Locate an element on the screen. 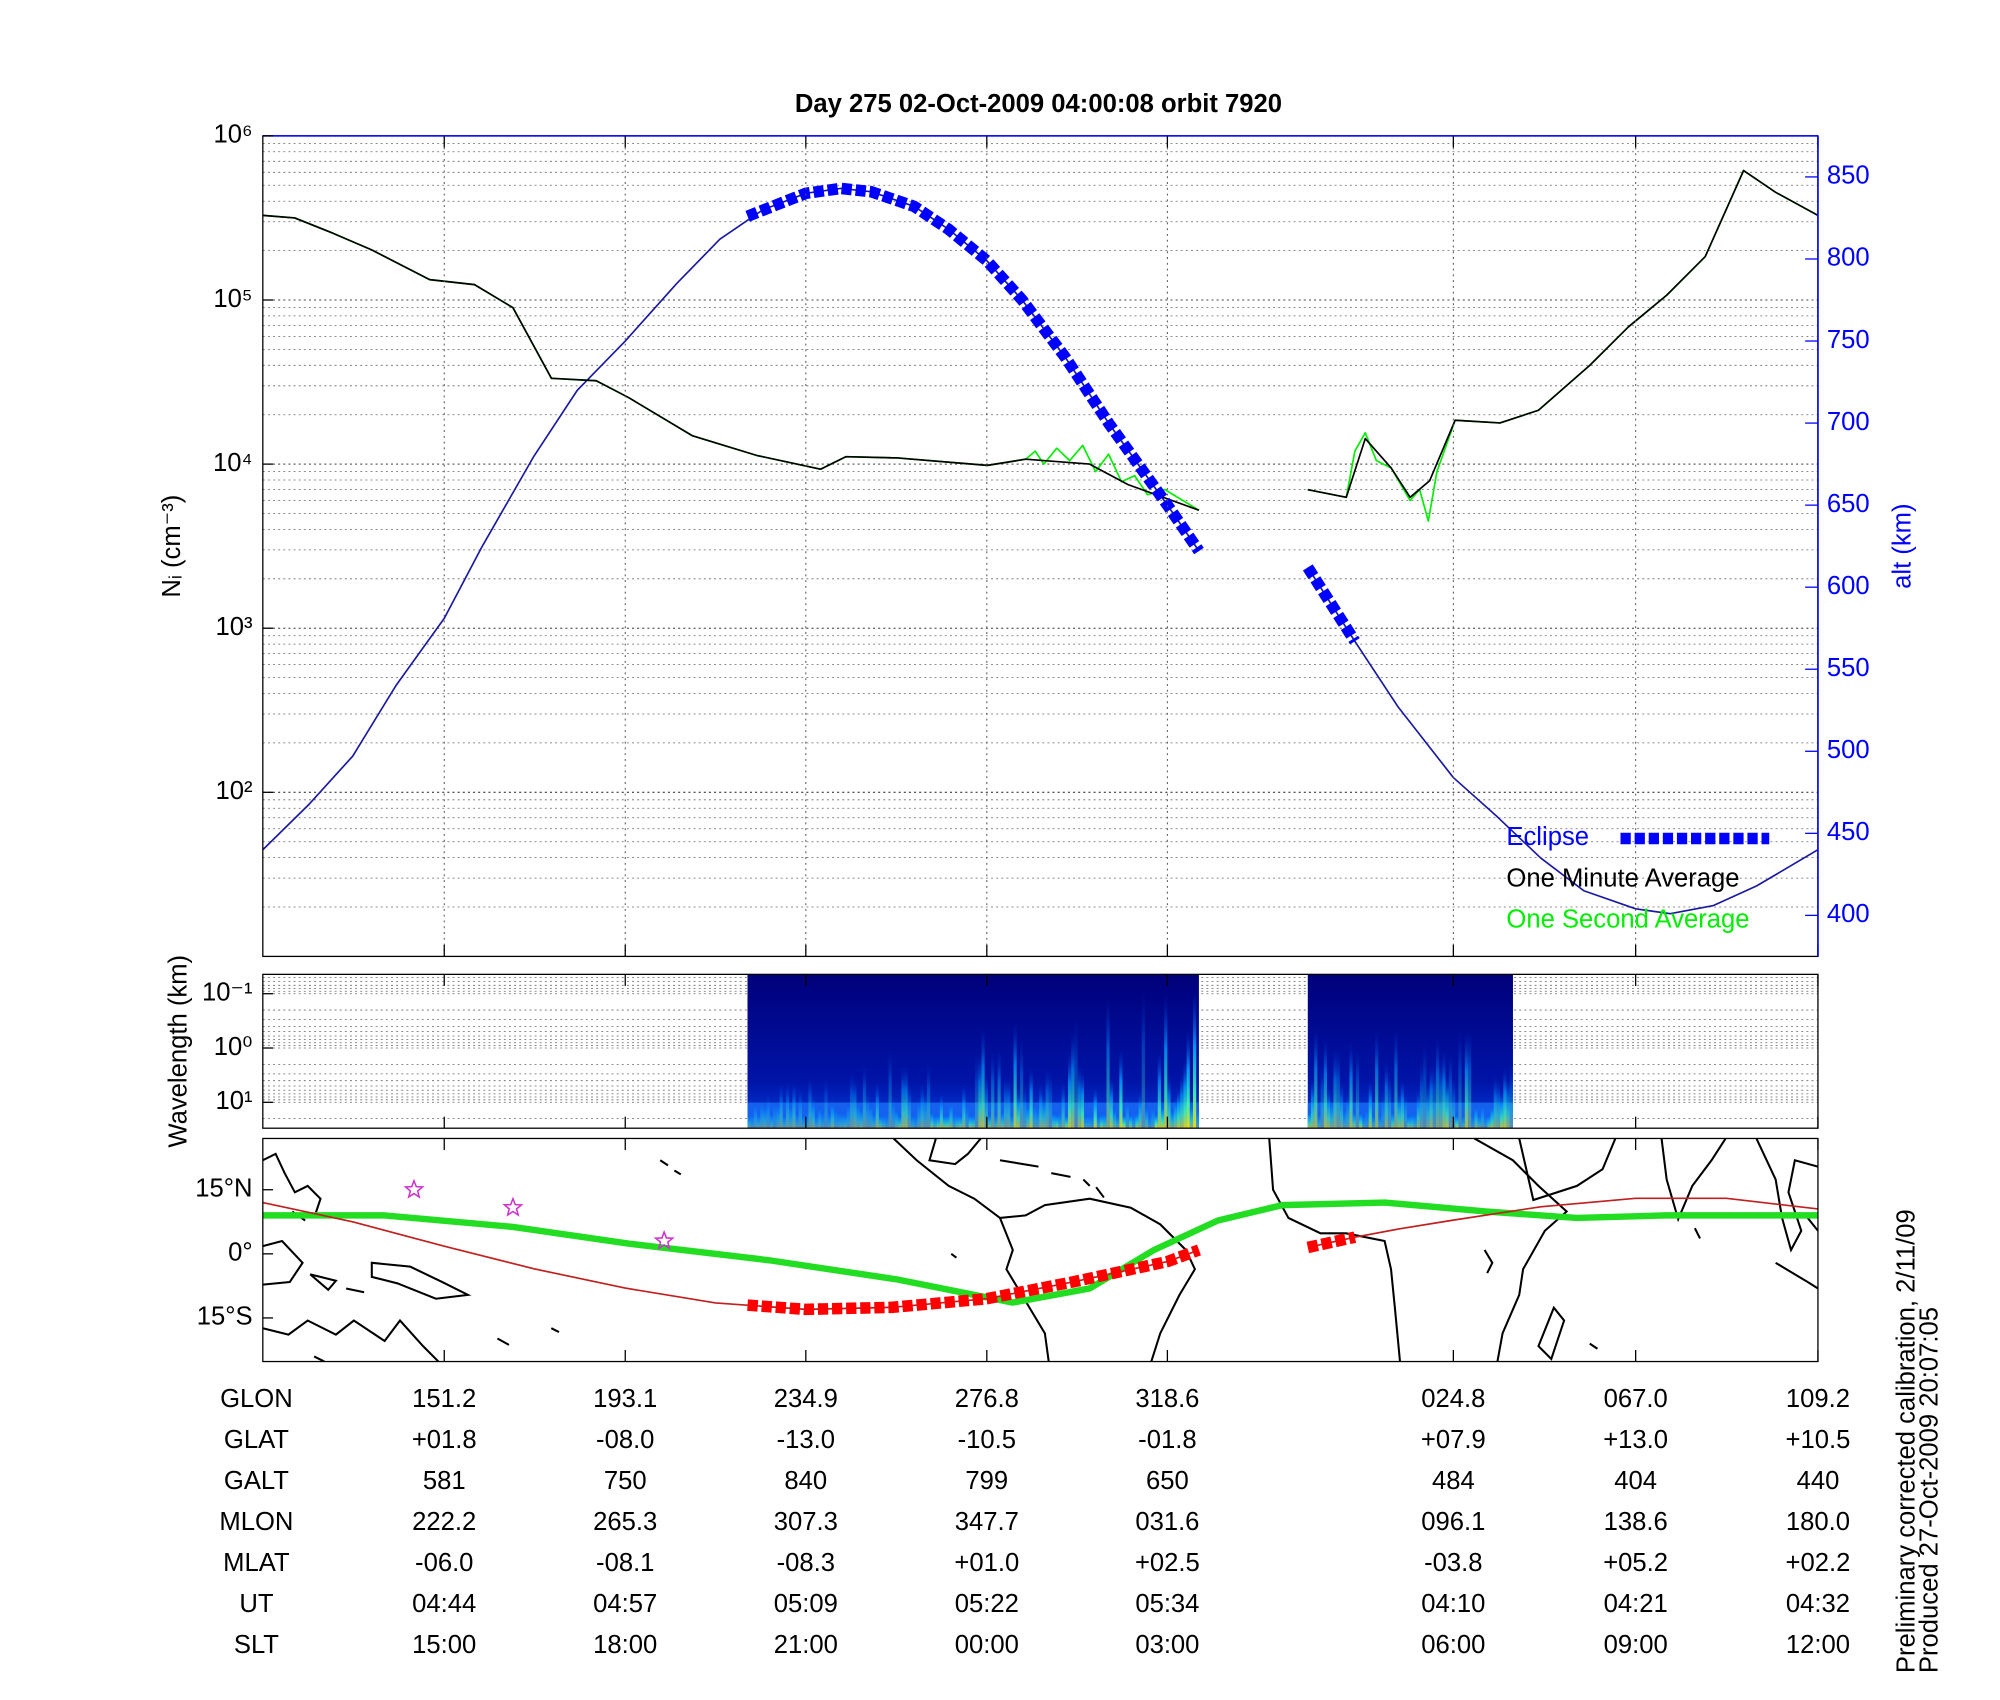 The width and height of the screenshot is (2000, 1700). table-cell: +01.0 is located at coordinates (986, 1563).